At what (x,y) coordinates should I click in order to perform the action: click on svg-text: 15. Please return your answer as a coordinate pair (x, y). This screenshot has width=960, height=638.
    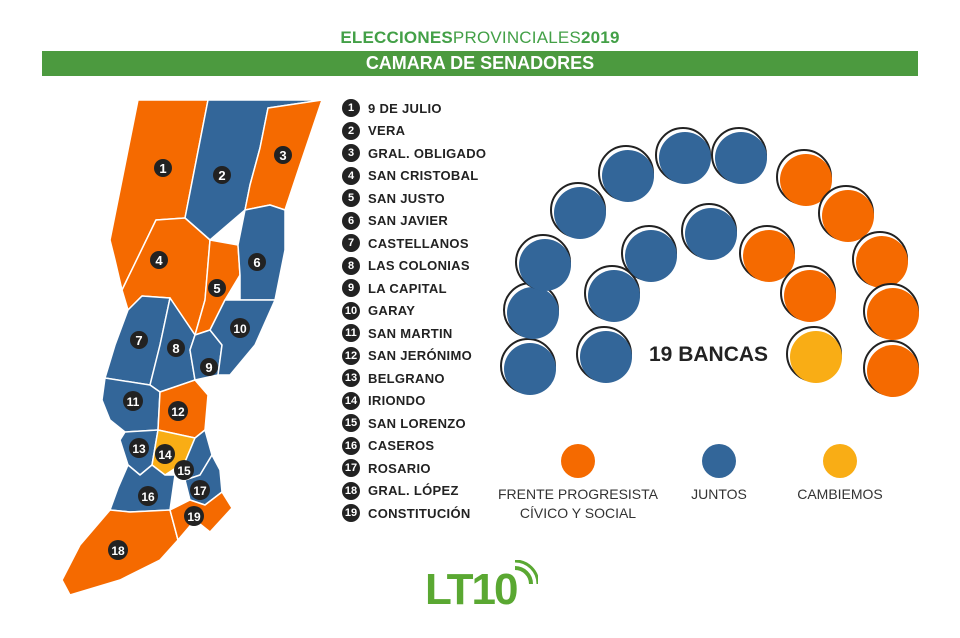
    Looking at the image, I should click on (184, 471).